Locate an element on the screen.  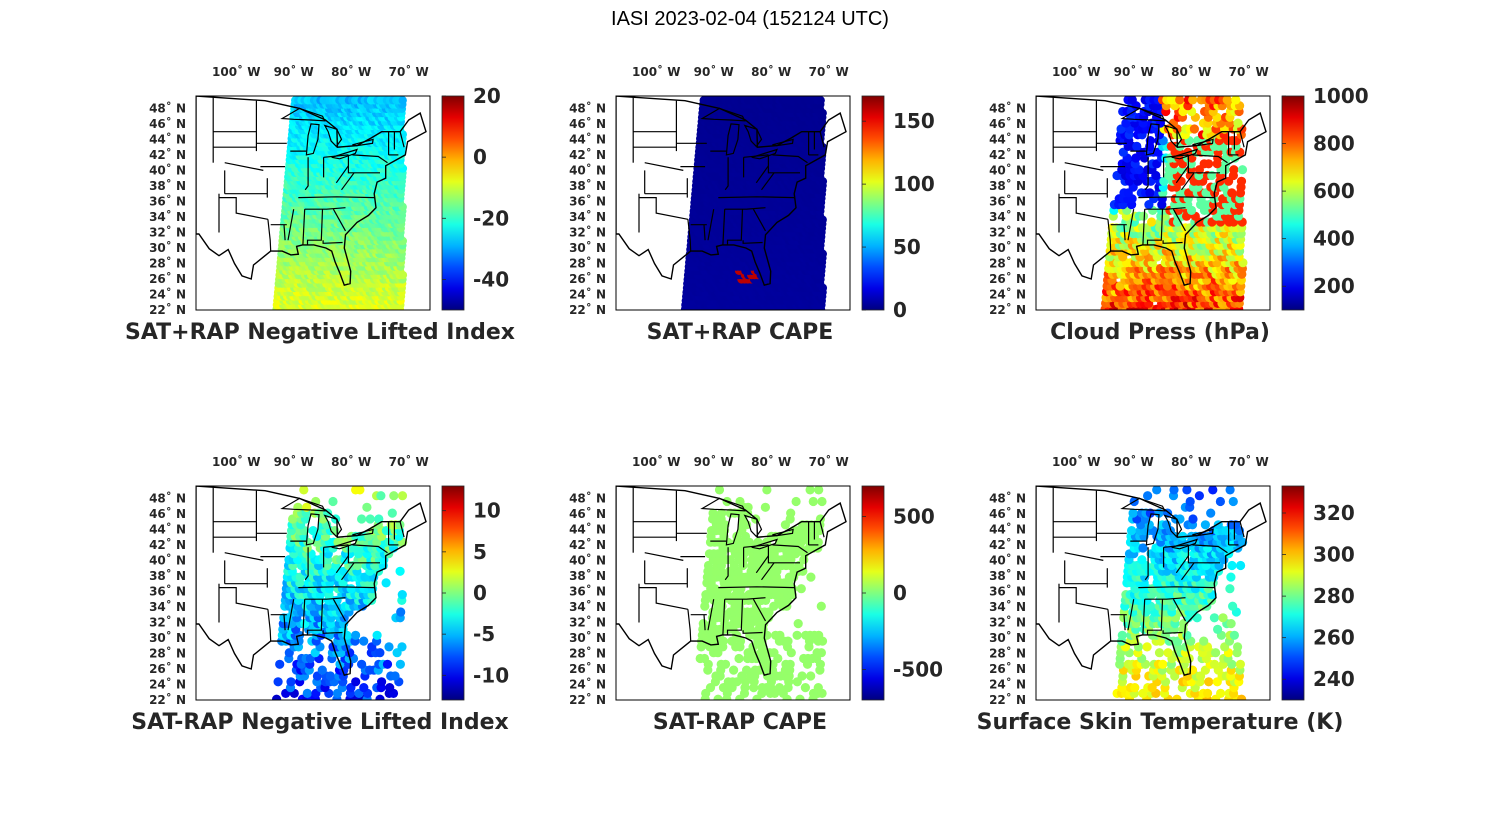
colorbar-tick-label: 800 is located at coordinates (1334, 144).